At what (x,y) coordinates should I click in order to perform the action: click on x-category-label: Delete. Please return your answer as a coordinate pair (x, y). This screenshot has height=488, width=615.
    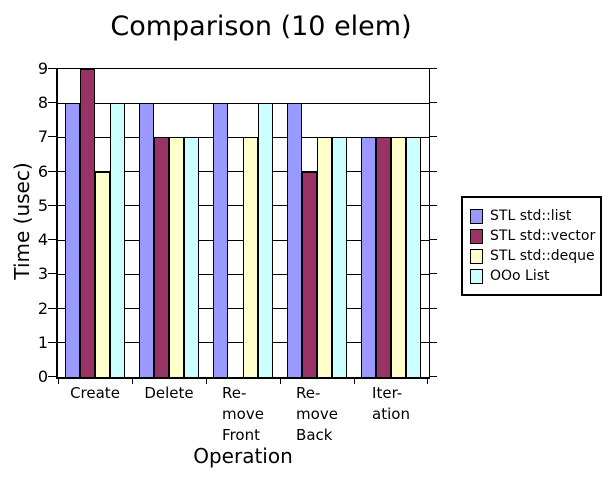
    Looking at the image, I should click on (169, 393).